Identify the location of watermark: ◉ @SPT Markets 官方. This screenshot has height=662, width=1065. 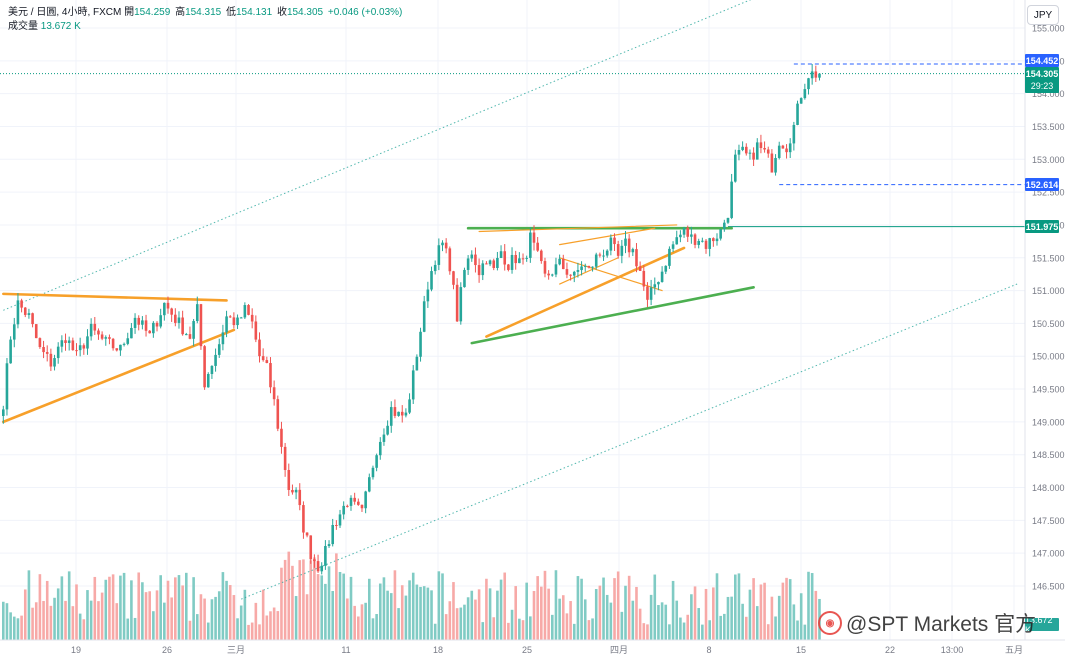
(927, 623).